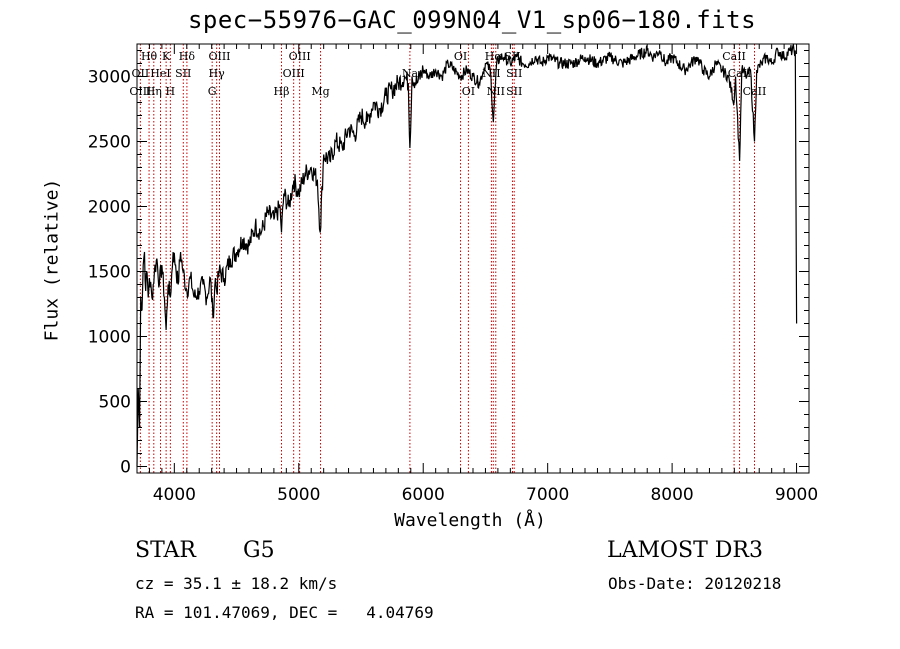 The image size is (900, 649). Describe the element at coordinates (298, 495) in the screenshot. I see `x-tick-label: 5000` at that location.